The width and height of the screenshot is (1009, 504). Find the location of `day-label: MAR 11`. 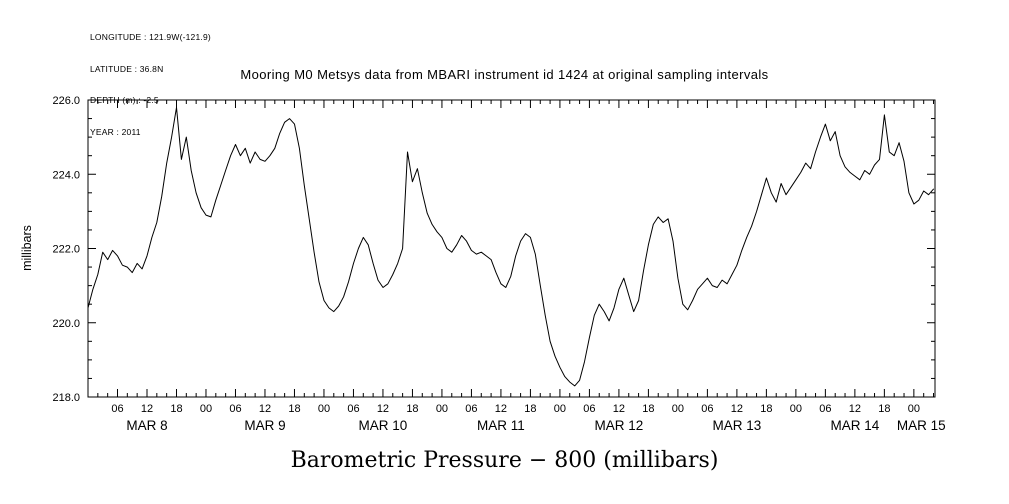

day-label: MAR 11 is located at coordinates (501, 425).